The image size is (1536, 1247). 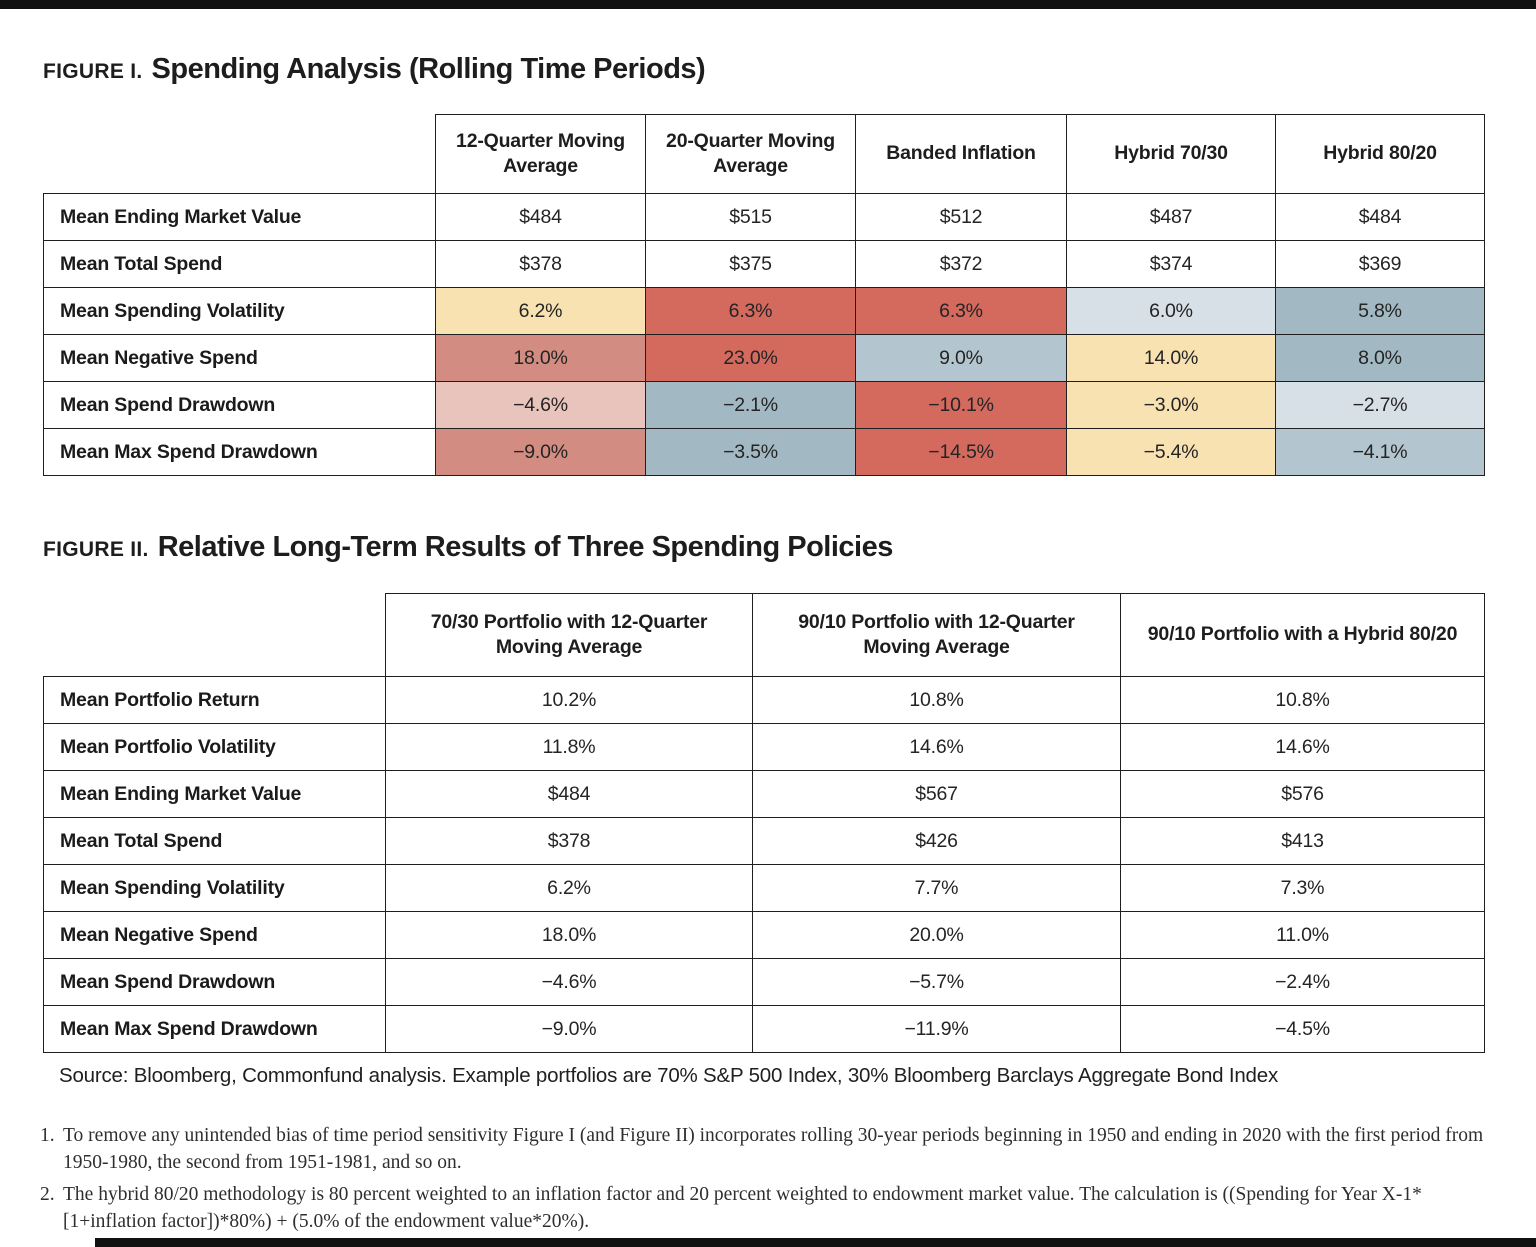 I want to click on value-cell: 20.0%, so click(x=936, y=935).